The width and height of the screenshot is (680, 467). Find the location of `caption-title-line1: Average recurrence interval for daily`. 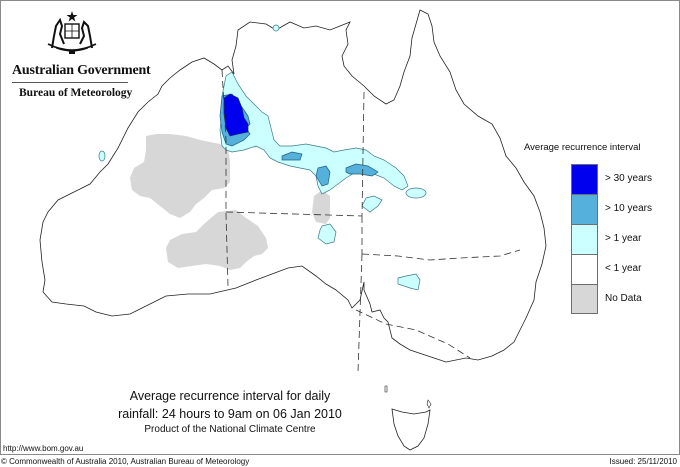

caption-title-line1: Average recurrence interval for daily is located at coordinates (230, 396).